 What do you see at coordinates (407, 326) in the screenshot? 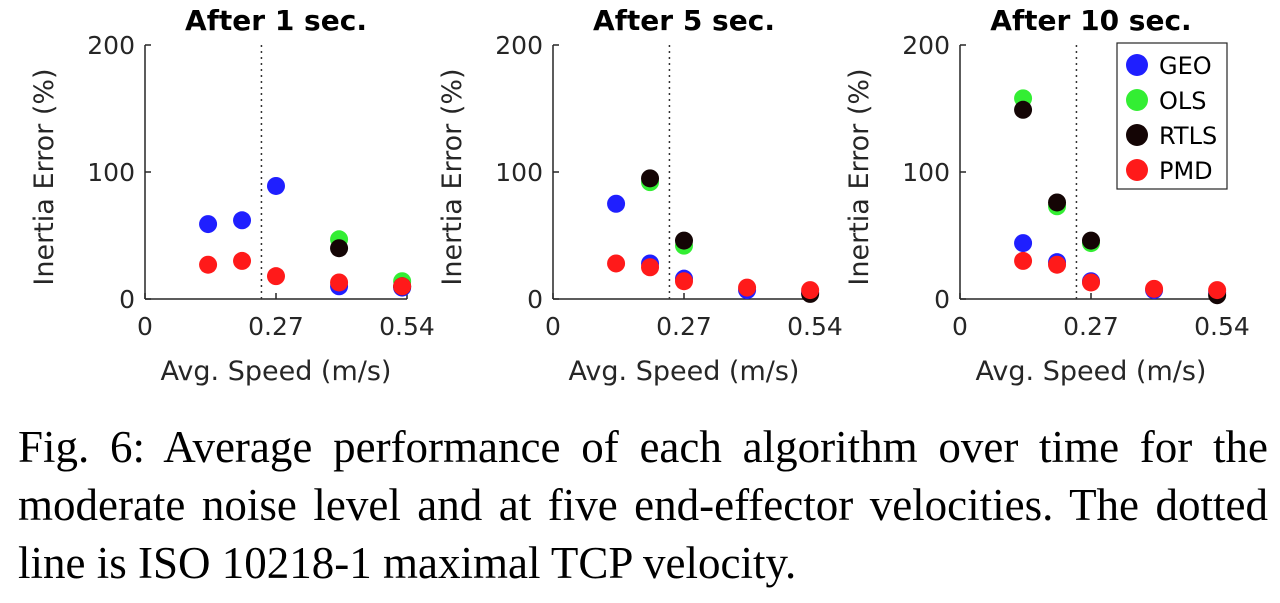
I see `panel-1-x-tick-label: 0.54` at bounding box center [407, 326].